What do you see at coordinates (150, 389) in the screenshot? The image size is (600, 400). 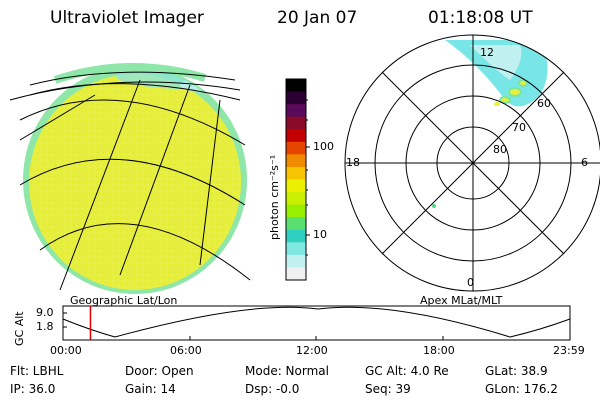 I see `info-gain: Gain: 14` at bounding box center [150, 389].